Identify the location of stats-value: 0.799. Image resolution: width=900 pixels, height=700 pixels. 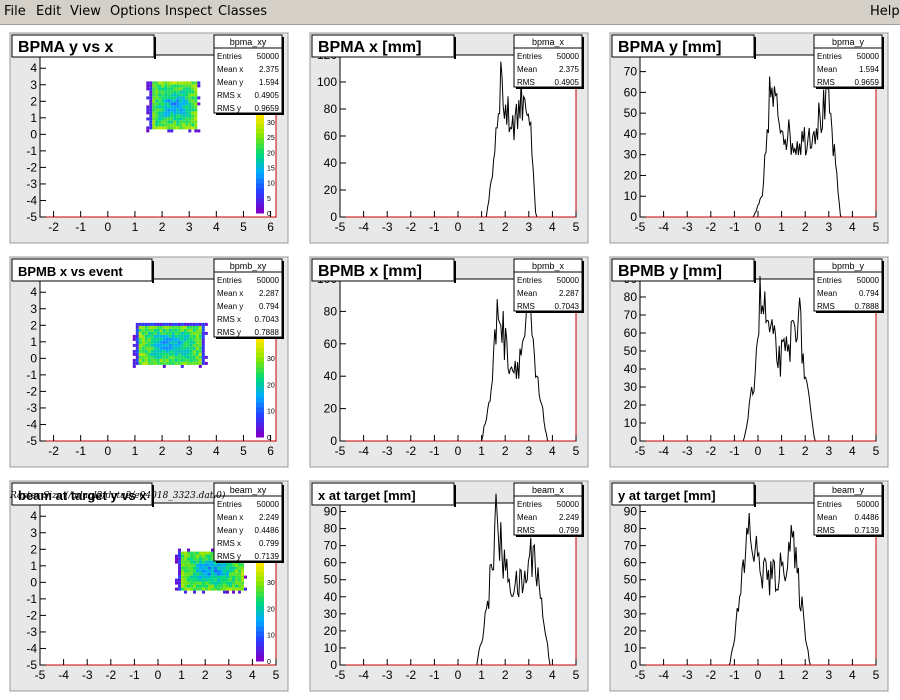
(569, 530).